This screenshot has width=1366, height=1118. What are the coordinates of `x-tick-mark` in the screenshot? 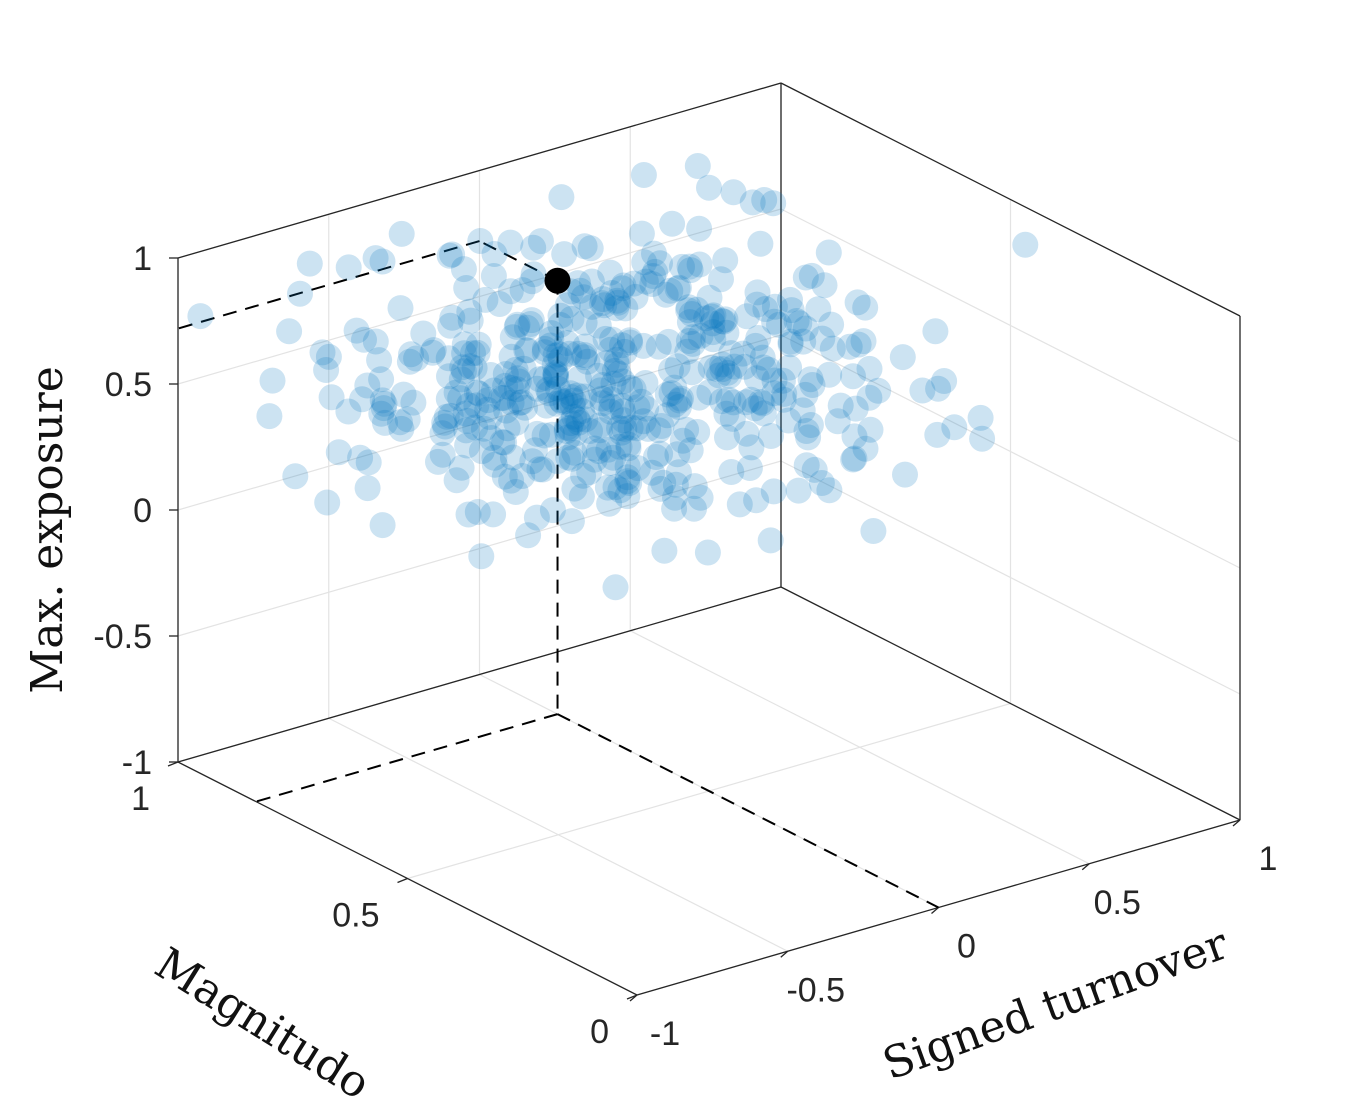 It's located at (1236, 823).